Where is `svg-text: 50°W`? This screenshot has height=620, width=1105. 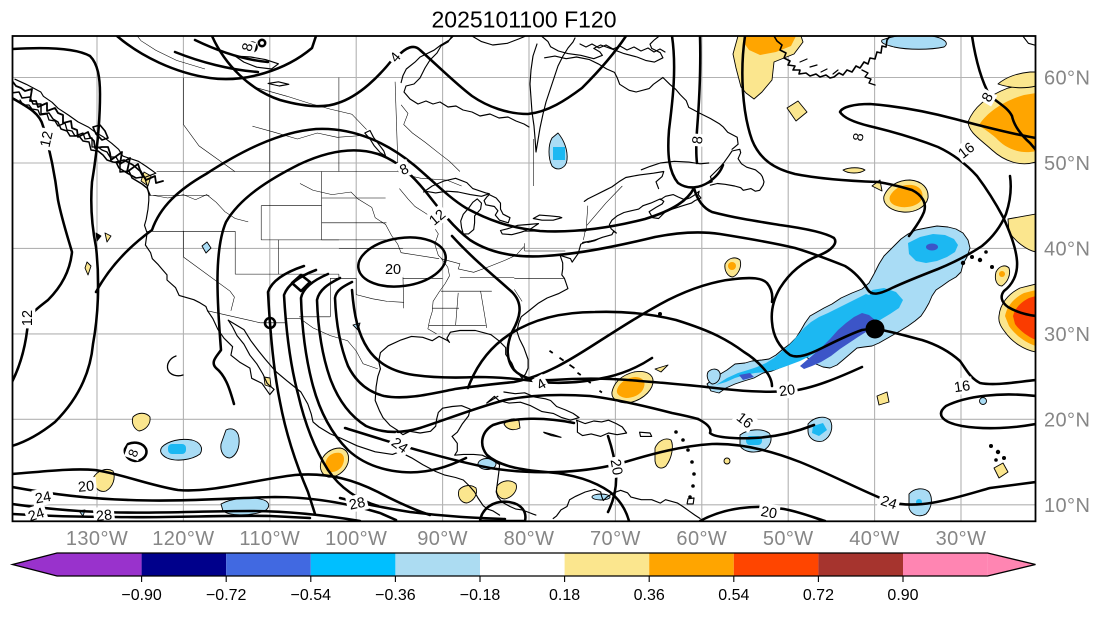 svg-text: 50°W is located at coordinates (788, 539).